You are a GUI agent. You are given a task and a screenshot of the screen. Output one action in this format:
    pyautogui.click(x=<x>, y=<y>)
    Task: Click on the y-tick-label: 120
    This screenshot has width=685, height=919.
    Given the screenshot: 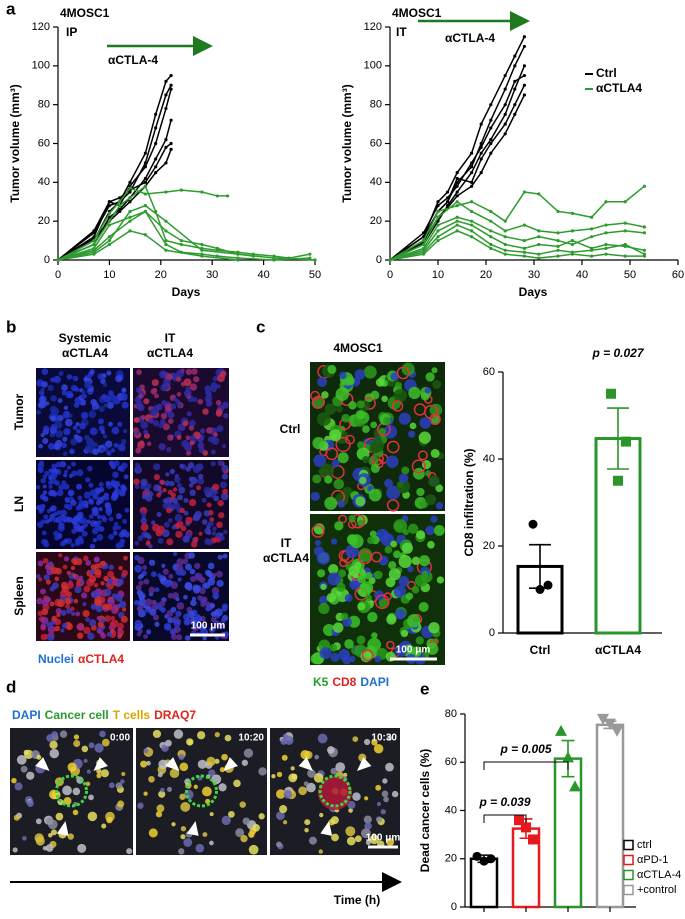 What is the action you would take?
    pyautogui.click(x=41, y=27)
    